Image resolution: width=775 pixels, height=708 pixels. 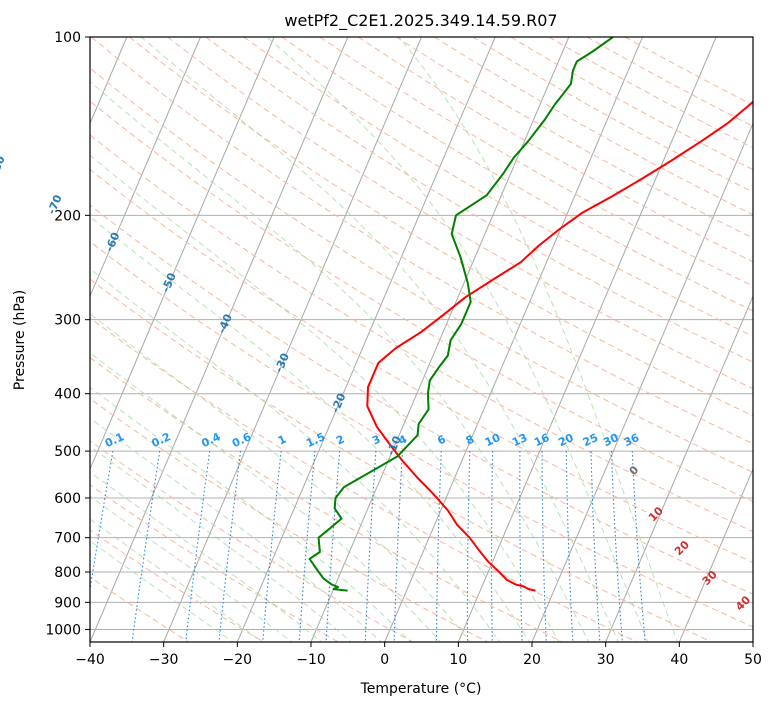 What do you see at coordinates (519, 440) in the screenshot?
I see `mixing-ratio-label: 13` at bounding box center [519, 440].